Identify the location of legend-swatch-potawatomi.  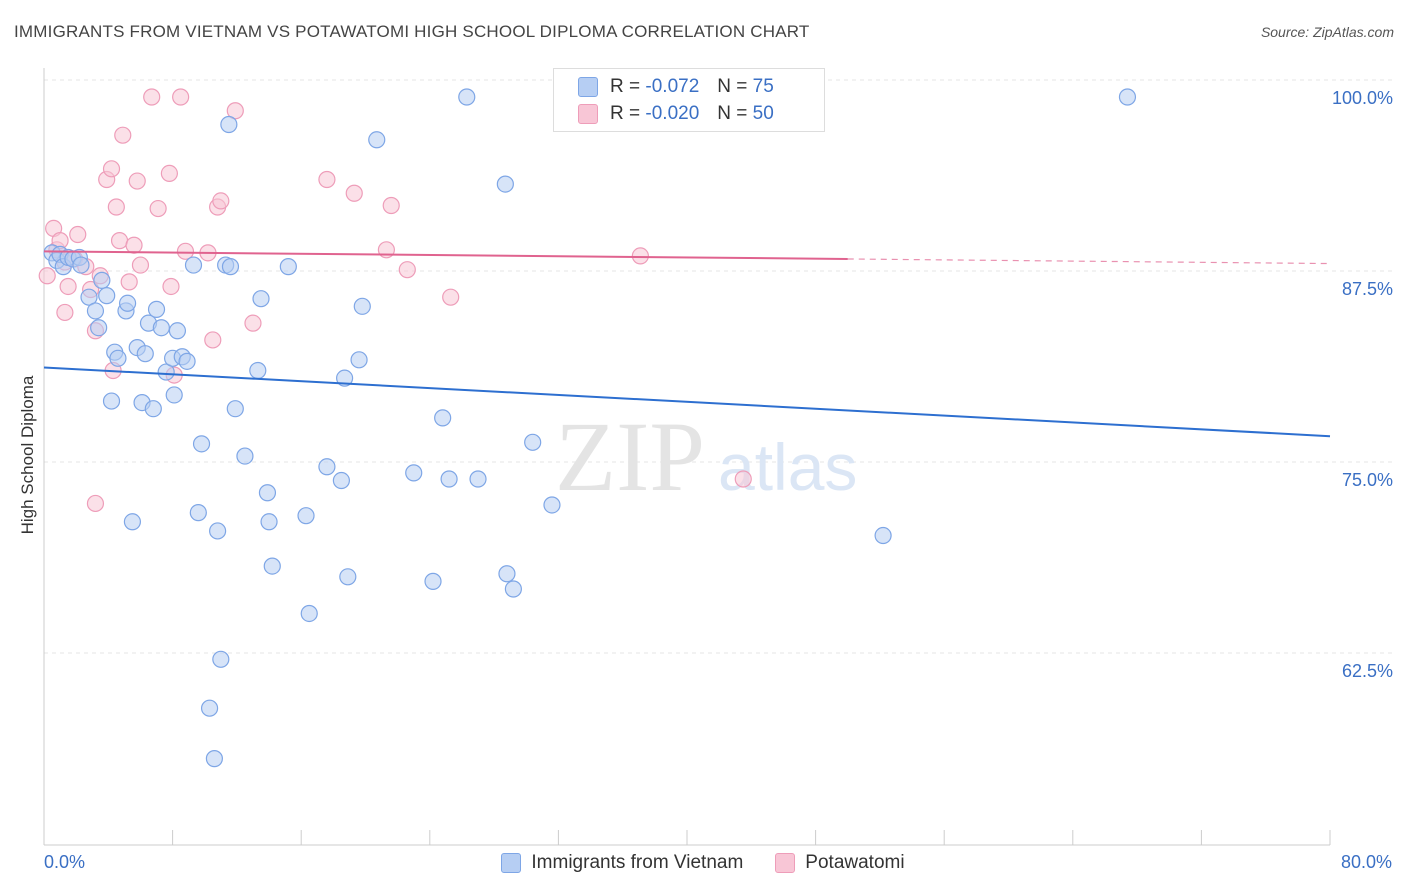
(785, 863).